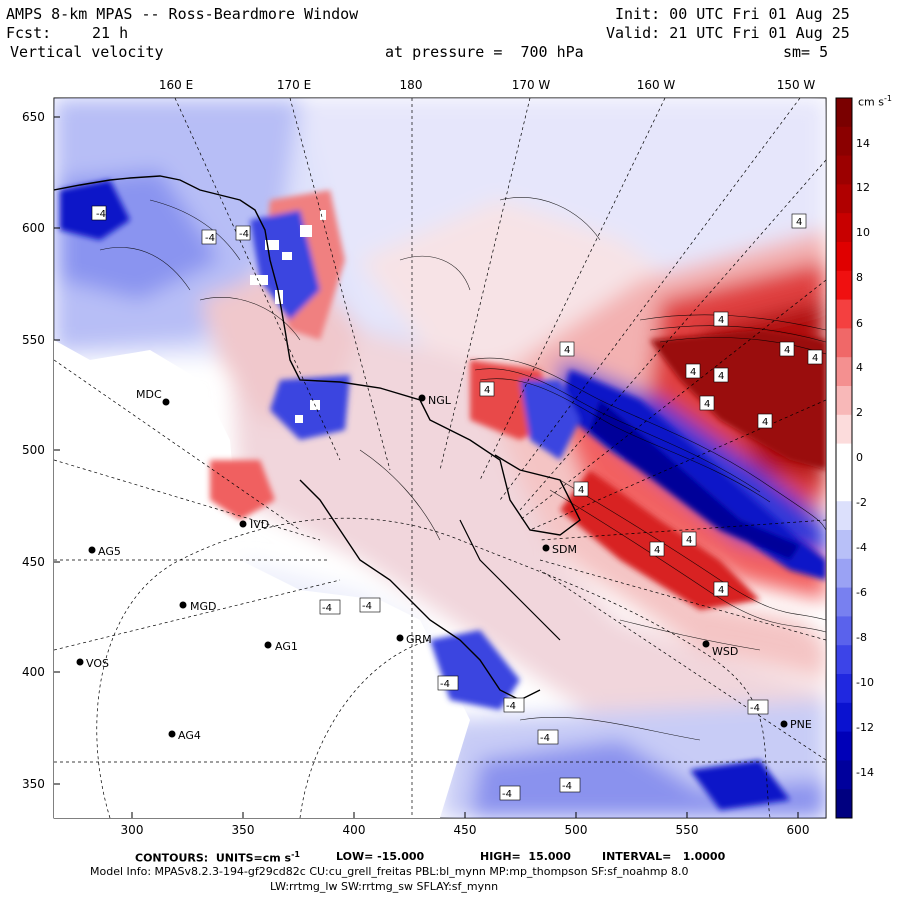 Image resolution: width=900 pixels, height=900 pixels. Describe the element at coordinates (217, 857) in the screenshot. I see `contours-info: CONTOURS: UNITS=cm s-1` at that location.